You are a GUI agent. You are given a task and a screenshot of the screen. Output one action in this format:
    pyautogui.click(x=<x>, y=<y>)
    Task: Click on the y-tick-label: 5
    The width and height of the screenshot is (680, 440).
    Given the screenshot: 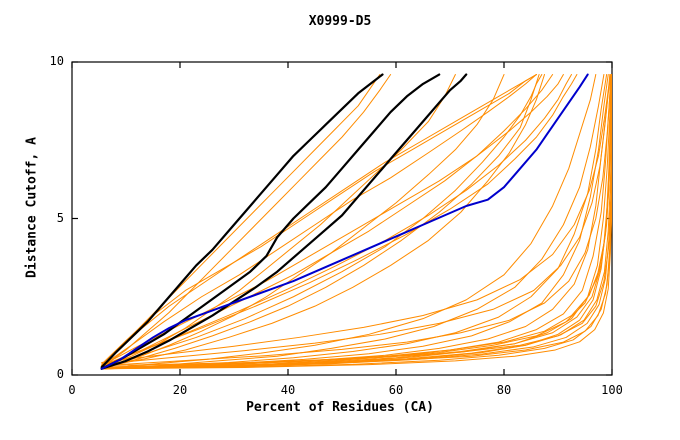 What is the action you would take?
    pyautogui.click(x=60, y=217)
    